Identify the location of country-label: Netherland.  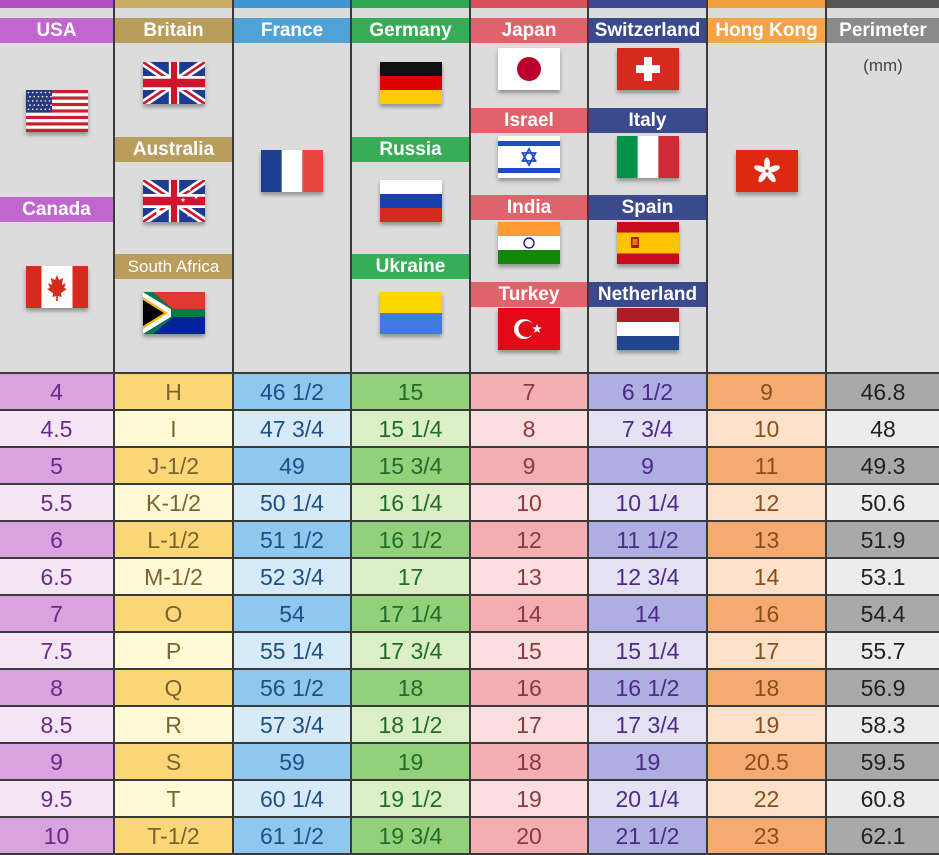
(647, 294).